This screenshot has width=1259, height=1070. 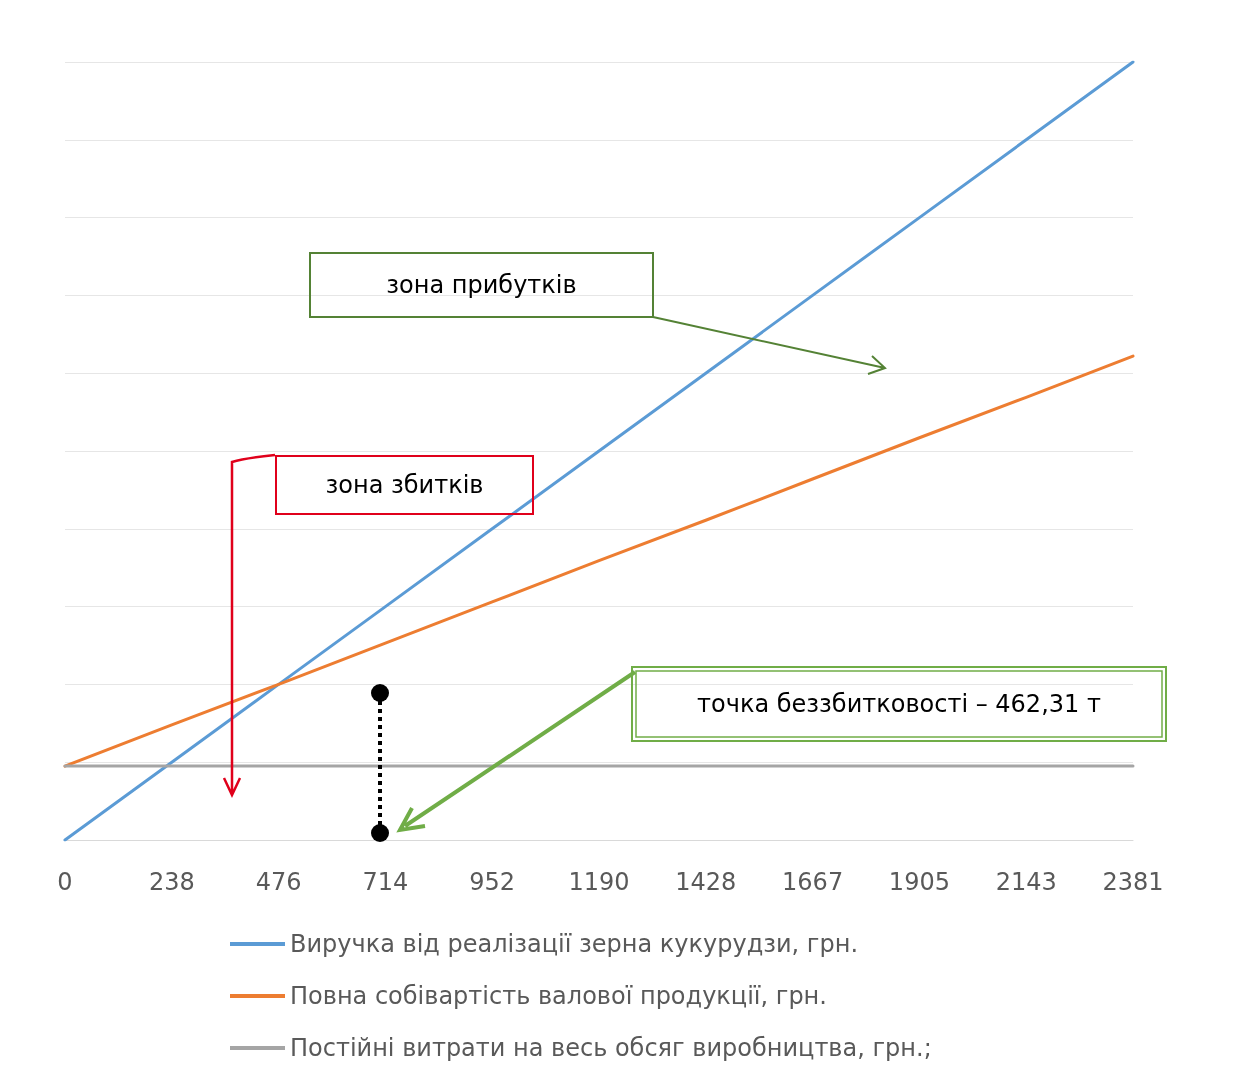 What do you see at coordinates (558, 996) in the screenshot?
I see `legend-label: Повна собівартість валової продукції, грн.` at bounding box center [558, 996].